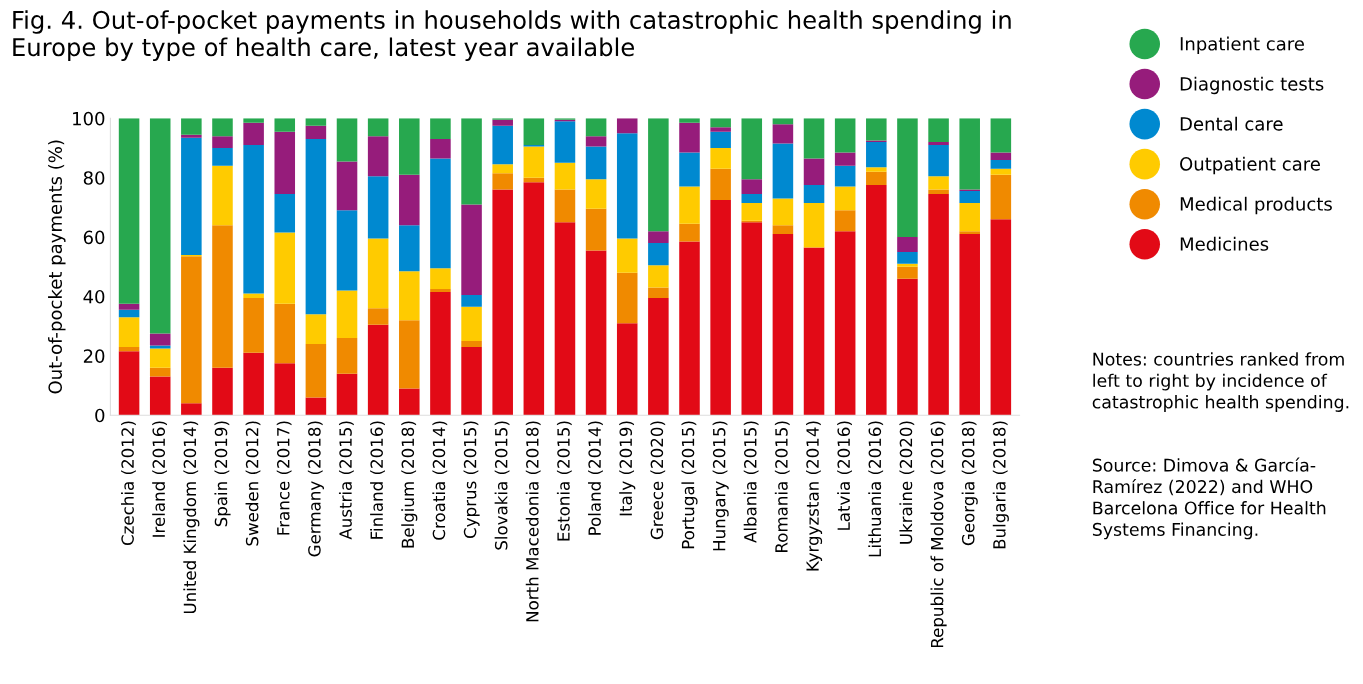 The width and height of the screenshot is (1363, 684). What do you see at coordinates (94, 356) in the screenshot?
I see `y-tick-label: 20` at bounding box center [94, 356].